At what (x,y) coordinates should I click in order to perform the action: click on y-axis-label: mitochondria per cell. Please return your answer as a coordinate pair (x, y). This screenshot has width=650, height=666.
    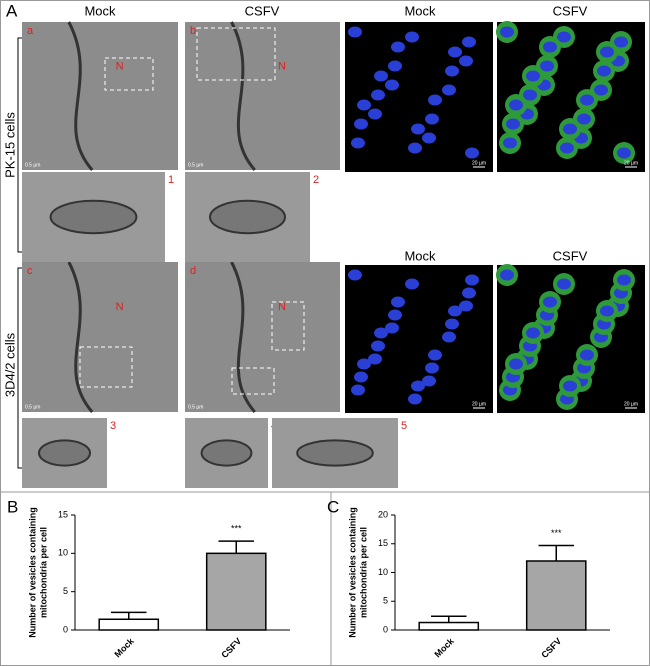
    Looking at the image, I should click on (43, 572).